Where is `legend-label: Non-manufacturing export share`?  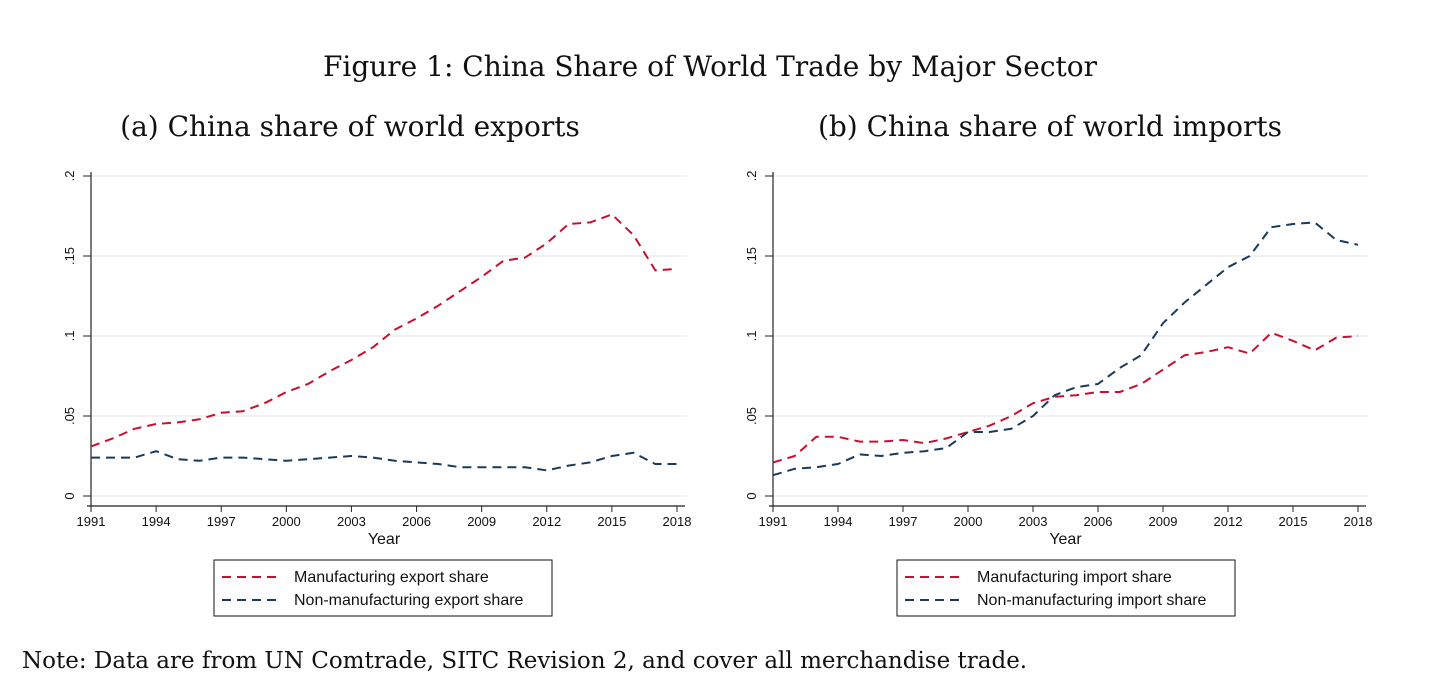
legend-label: Non-manufacturing export share is located at coordinates (409, 600).